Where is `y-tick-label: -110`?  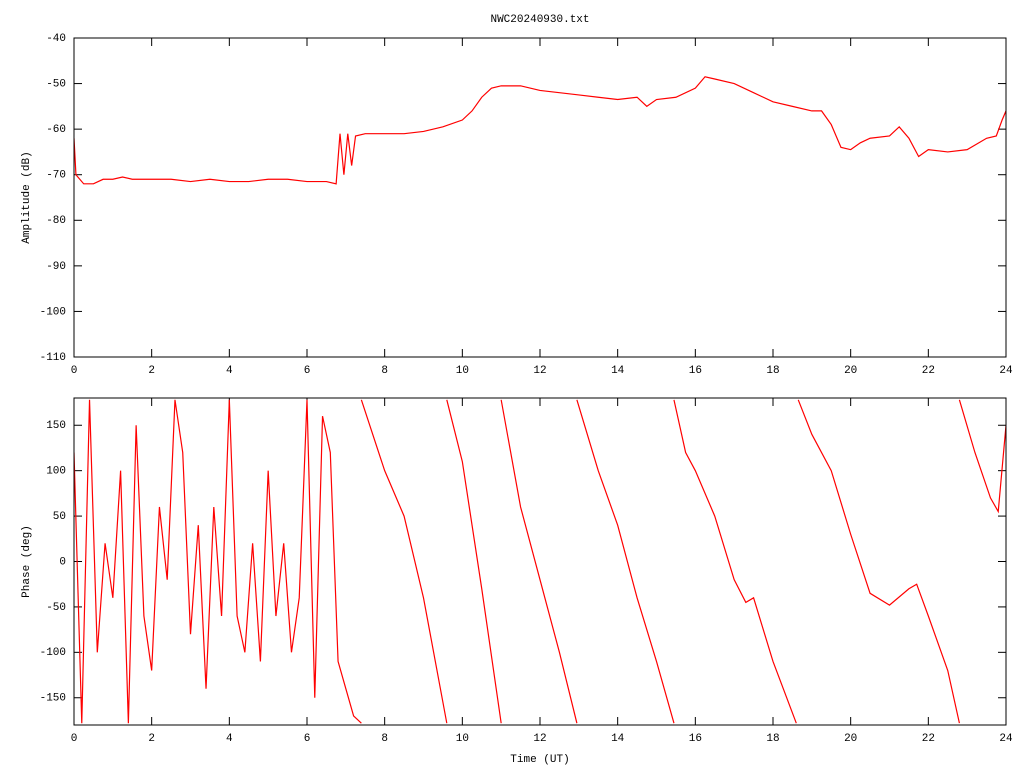 y-tick-label: -110 is located at coordinates (53, 358).